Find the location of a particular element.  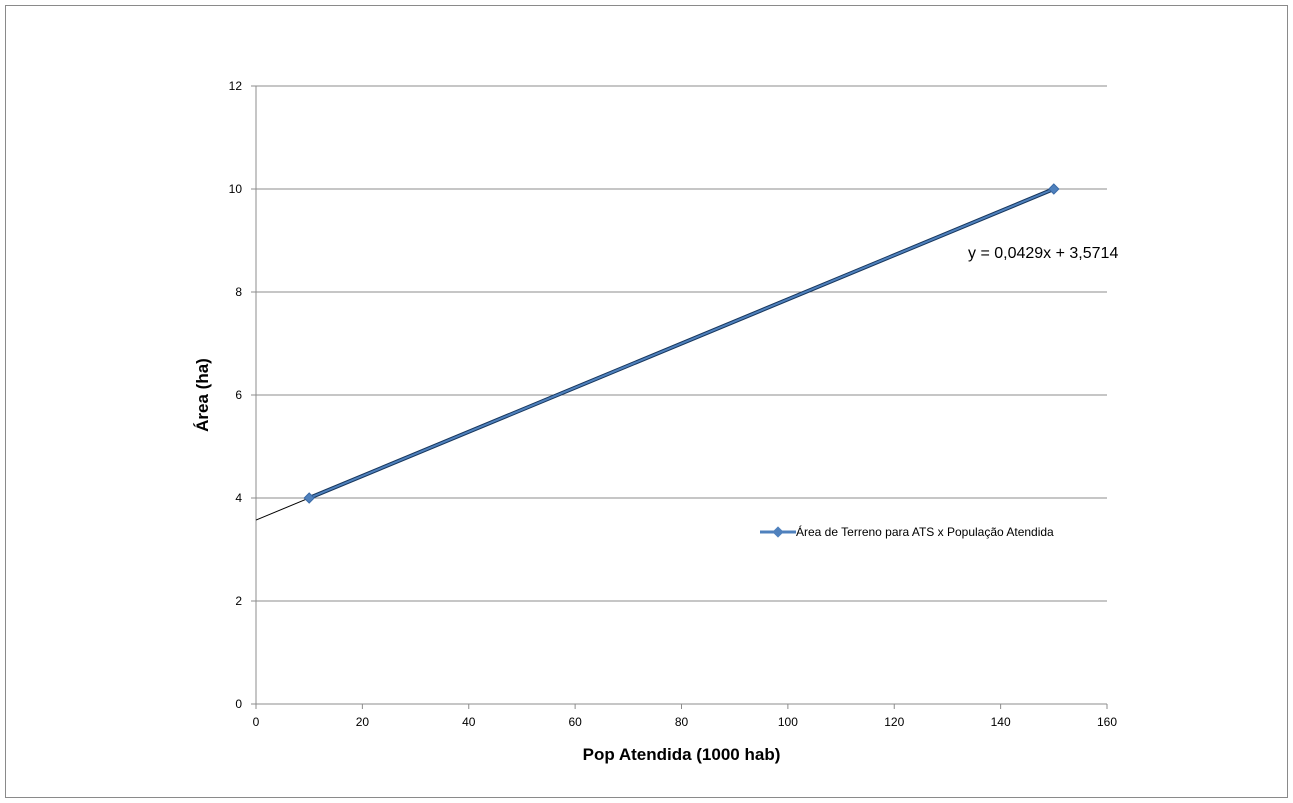

y-tick-label-10: 10 is located at coordinates (236, 189).